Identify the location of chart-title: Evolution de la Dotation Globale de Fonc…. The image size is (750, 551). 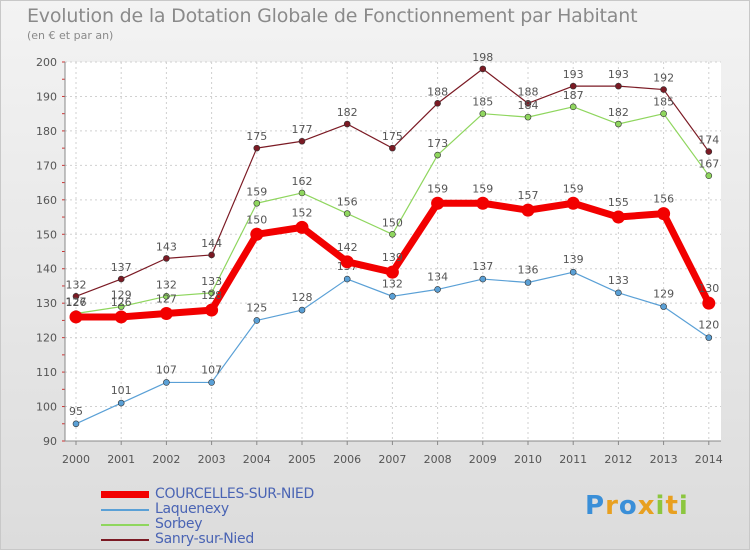
(332, 16).